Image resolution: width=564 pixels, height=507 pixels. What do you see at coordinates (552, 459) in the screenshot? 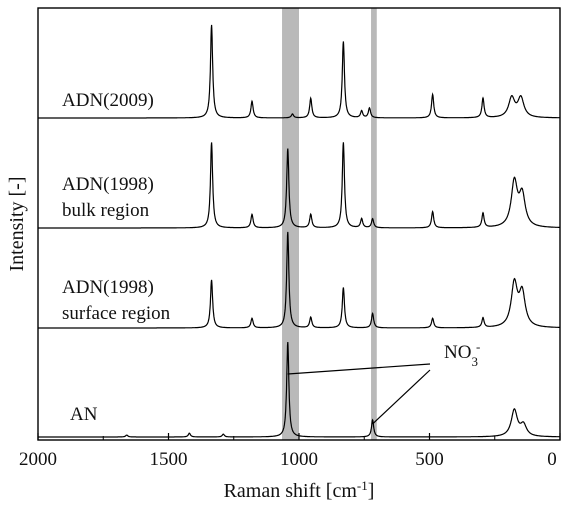
I see `x-tick-label: 0` at bounding box center [552, 459].